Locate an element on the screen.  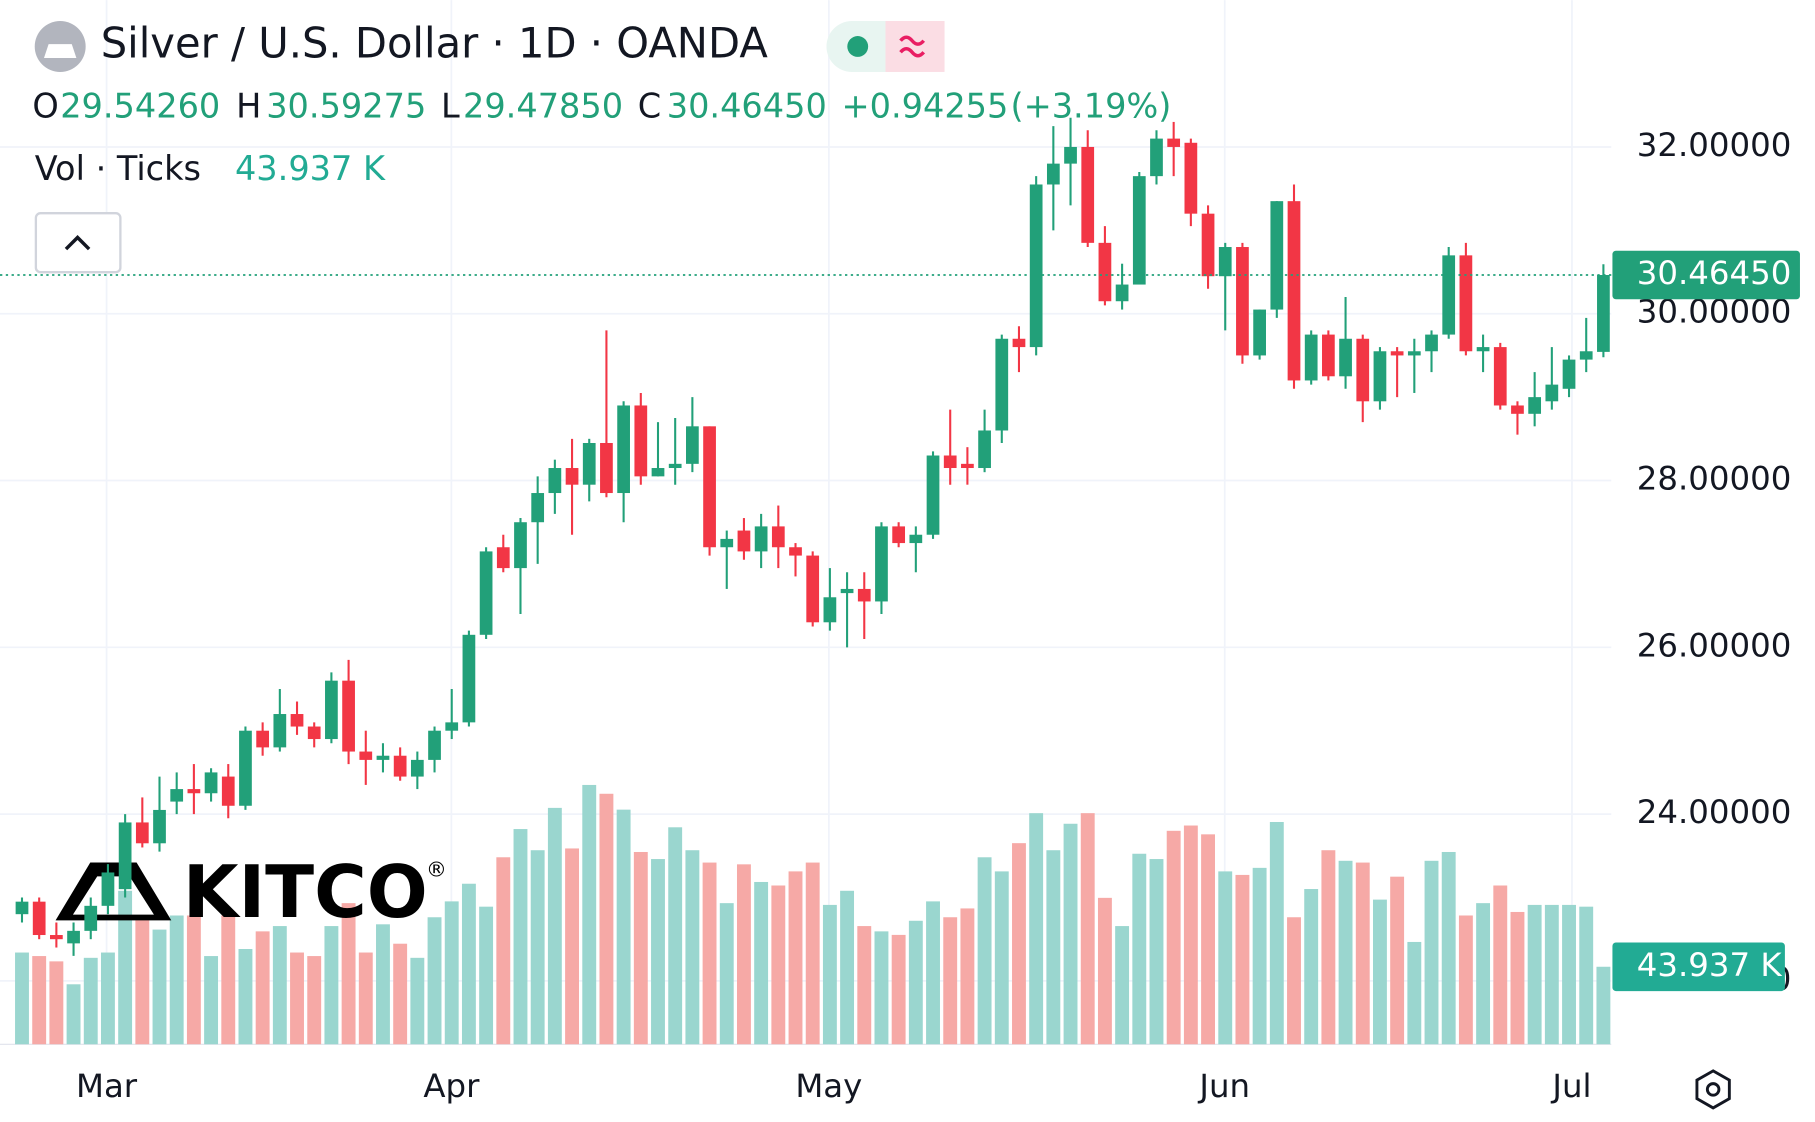
watermark: KITCO ® is located at coordinates (251, 892).